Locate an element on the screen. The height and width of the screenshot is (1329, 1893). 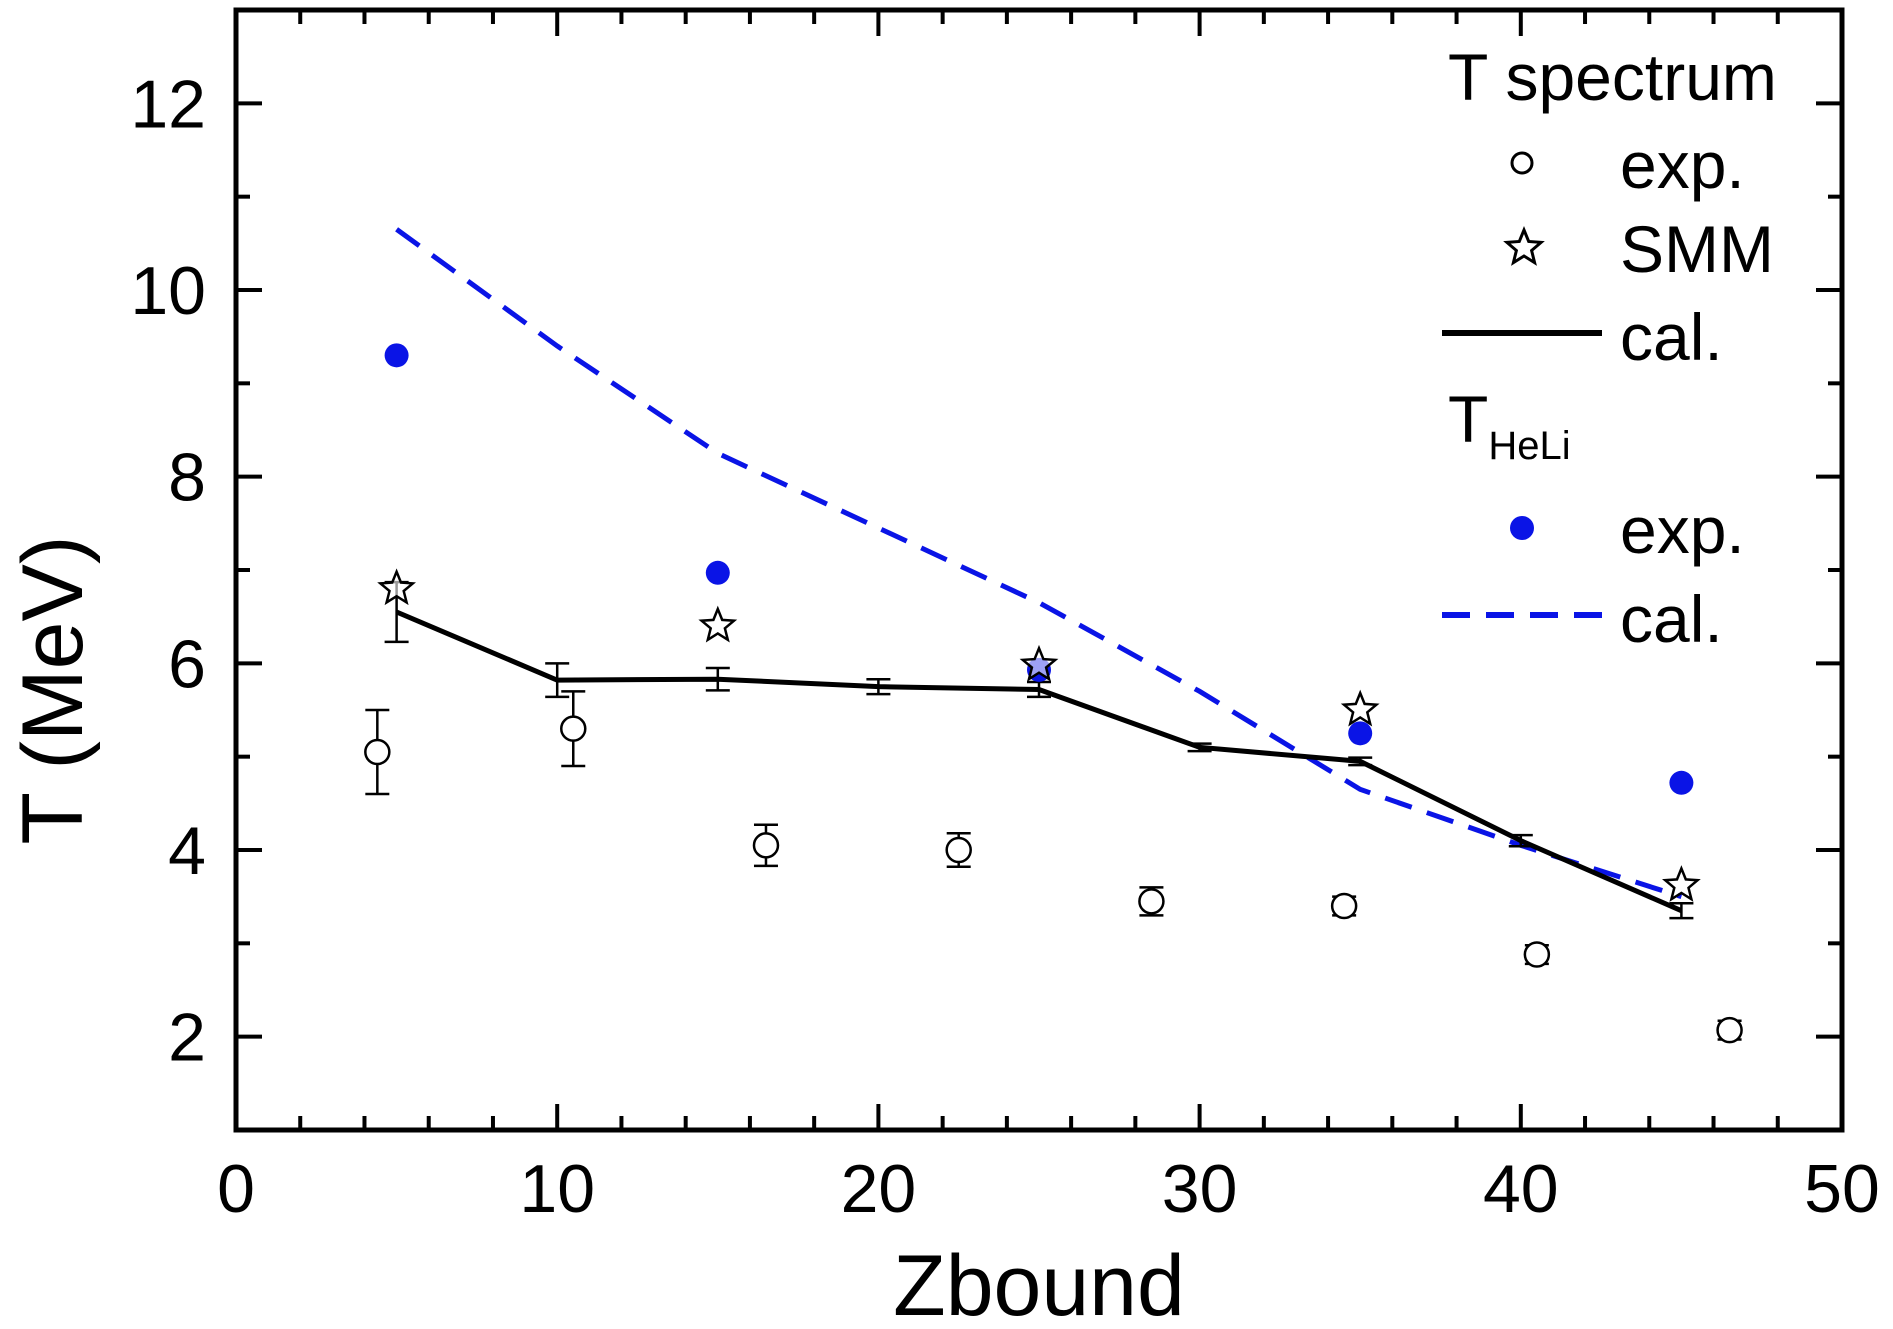
x-tick-label: 0 is located at coordinates (236, 1189).